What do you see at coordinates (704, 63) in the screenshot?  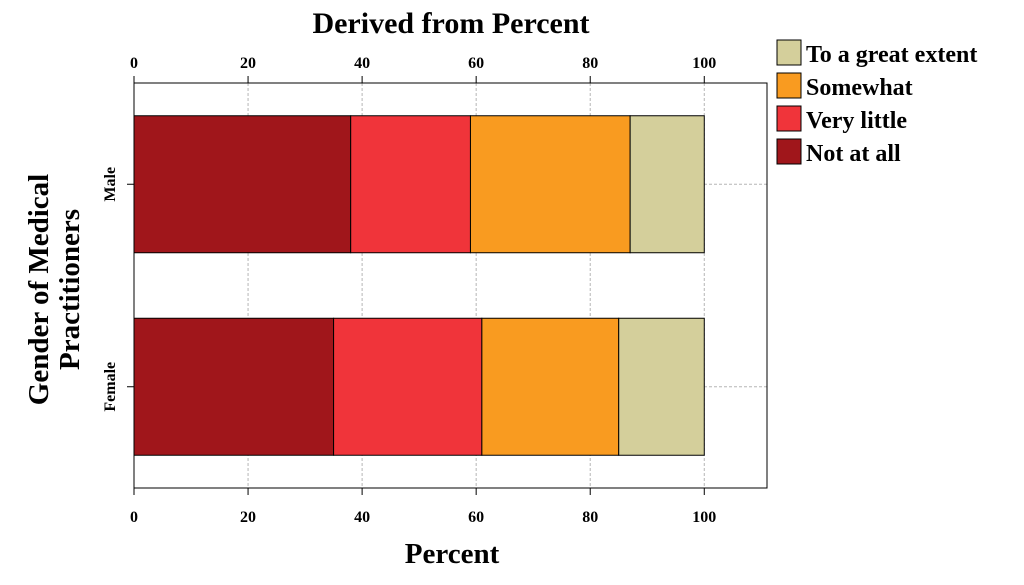 I see `x-tick-label-top: 100` at bounding box center [704, 63].